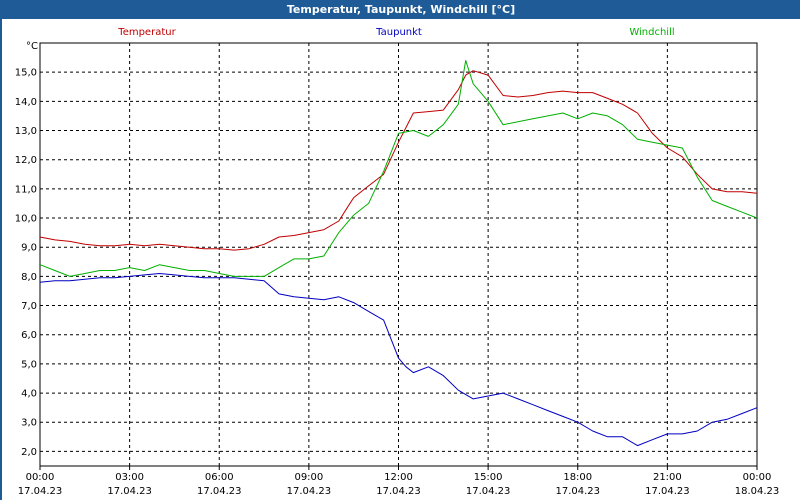 The height and width of the screenshot is (500, 800). I want to click on x-tick-time: 09:00, so click(308, 477).